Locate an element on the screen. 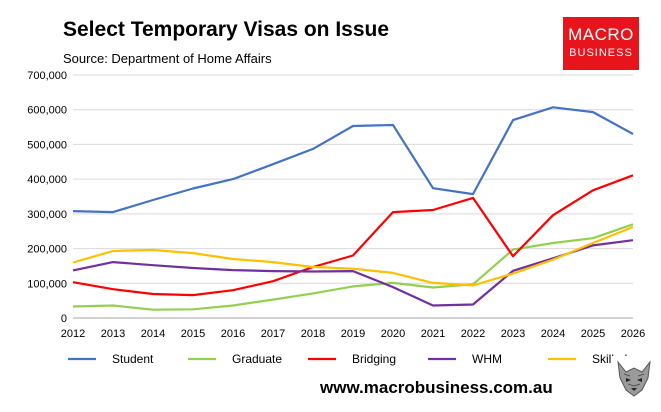 The image size is (661, 412). macrobusiness-logo: MACRO BUSINESS is located at coordinates (601, 43).